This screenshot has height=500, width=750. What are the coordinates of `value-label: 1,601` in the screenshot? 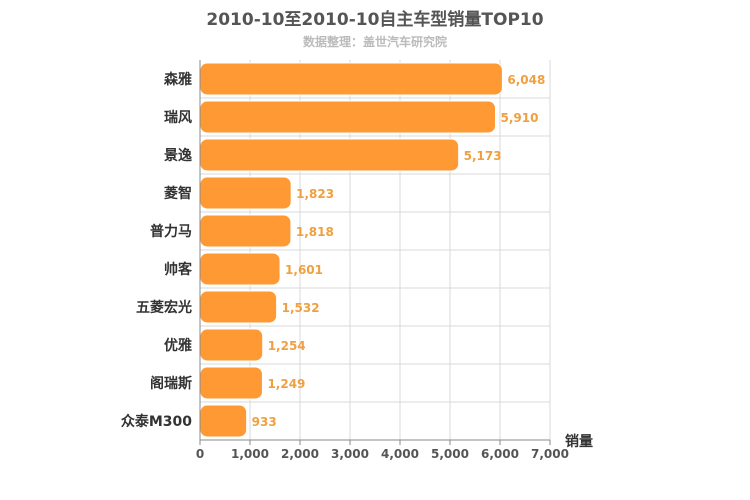 It's located at (304, 270).